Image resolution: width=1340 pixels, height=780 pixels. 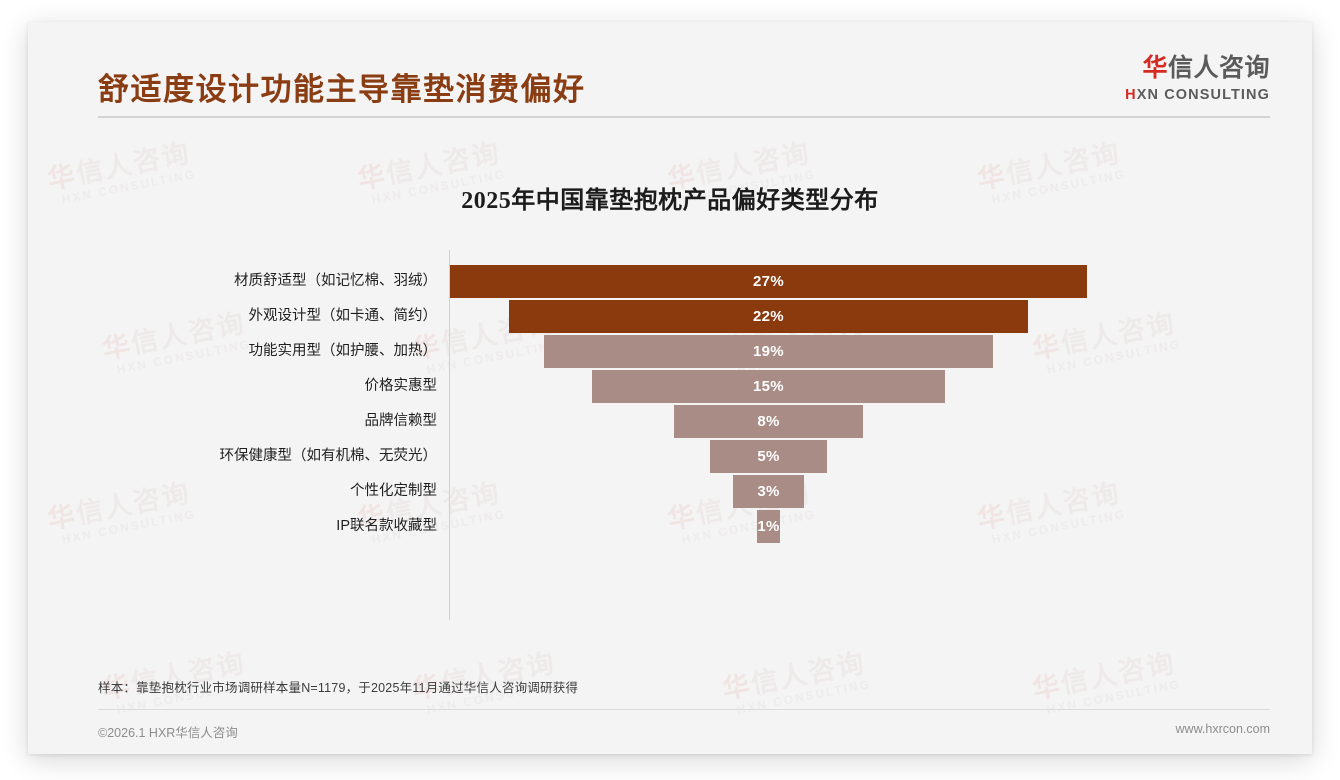 What do you see at coordinates (860, 526) in the screenshot?
I see `bar-track: 1%` at bounding box center [860, 526].